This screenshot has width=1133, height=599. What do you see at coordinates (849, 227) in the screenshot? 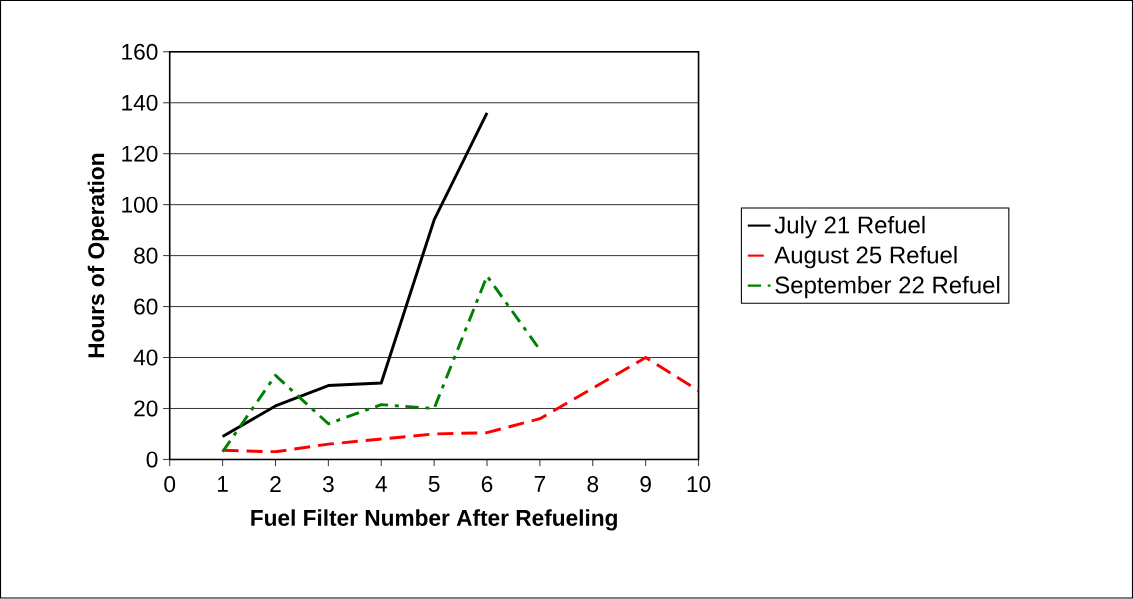
I see `legend-label: July 21 Refuel` at bounding box center [849, 227].